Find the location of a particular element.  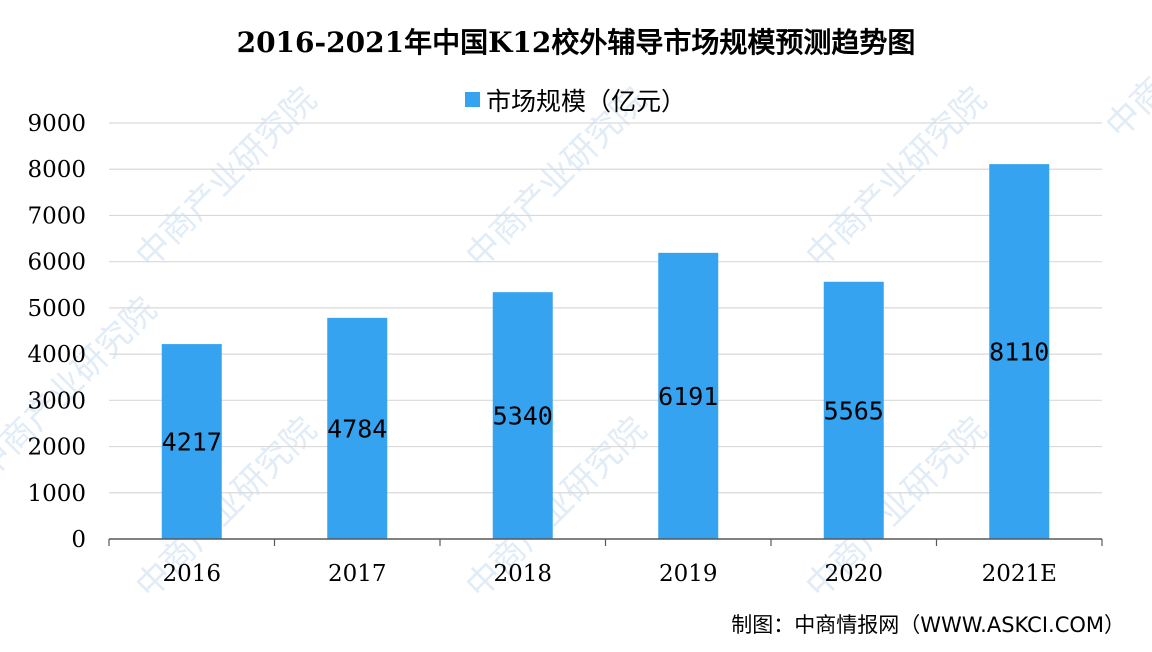

x-tick-label: 2020 is located at coordinates (853, 574).